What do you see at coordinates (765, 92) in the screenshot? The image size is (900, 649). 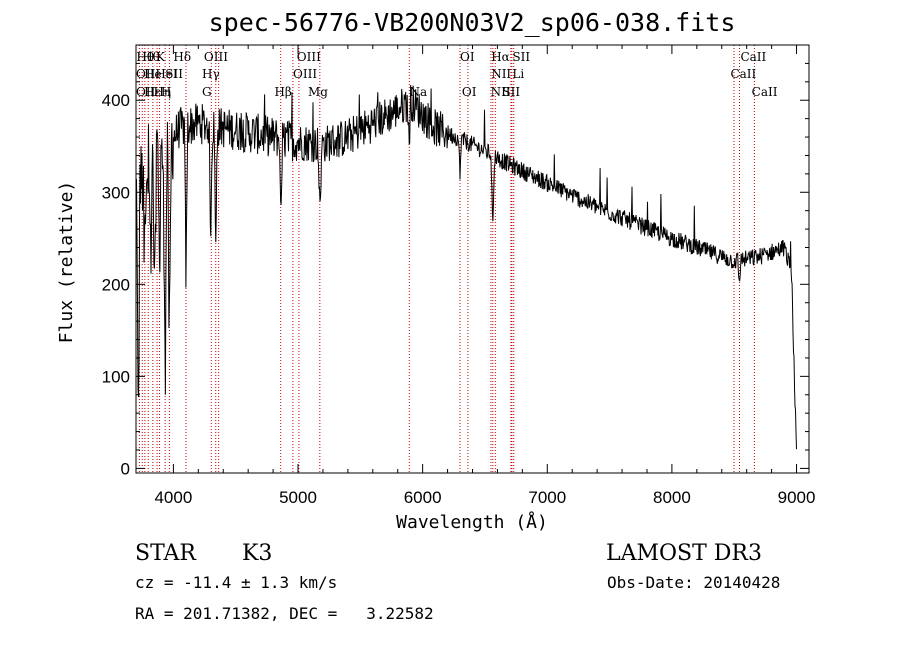 I see `line-label-low-11: CaII` at bounding box center [765, 92].